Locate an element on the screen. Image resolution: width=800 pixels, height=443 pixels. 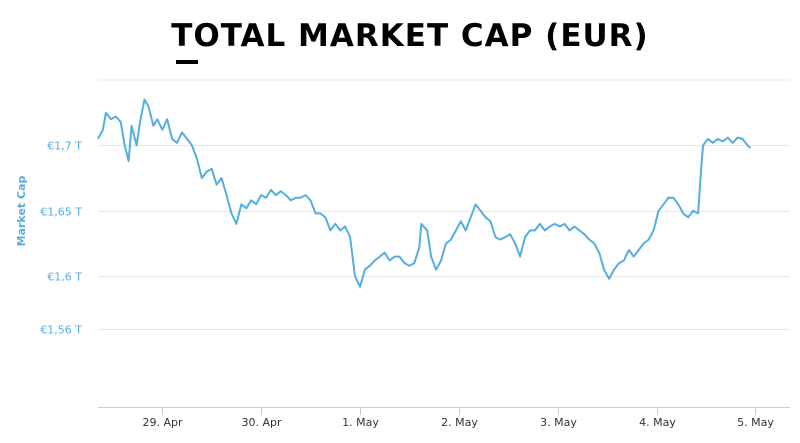
y-tick-label: €1,56 T is located at coordinates (61, 330).